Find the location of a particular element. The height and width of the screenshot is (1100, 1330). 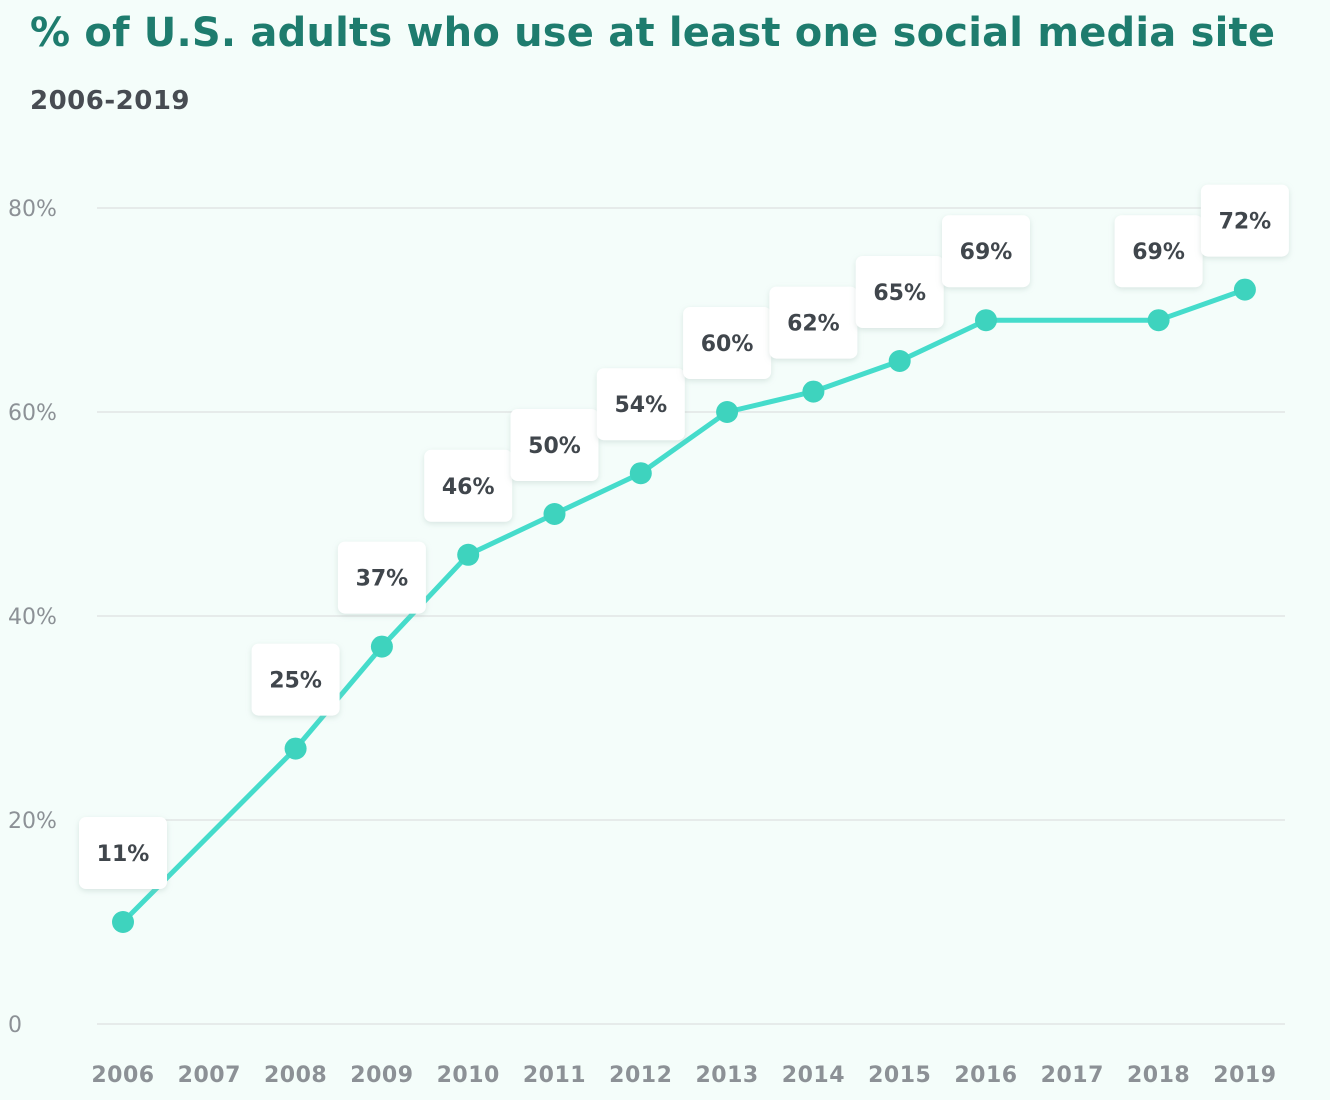

y-axis: 0 20% 40% 60% 80% is located at coordinates (32, 617).